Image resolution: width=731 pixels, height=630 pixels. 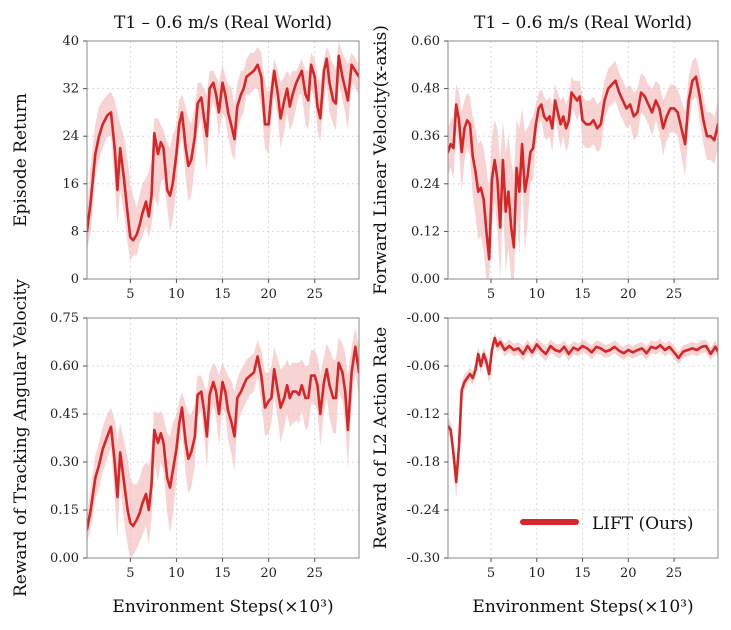 What do you see at coordinates (423, 462) in the screenshot?
I see `y-tick-label: -0.18` at bounding box center [423, 462].